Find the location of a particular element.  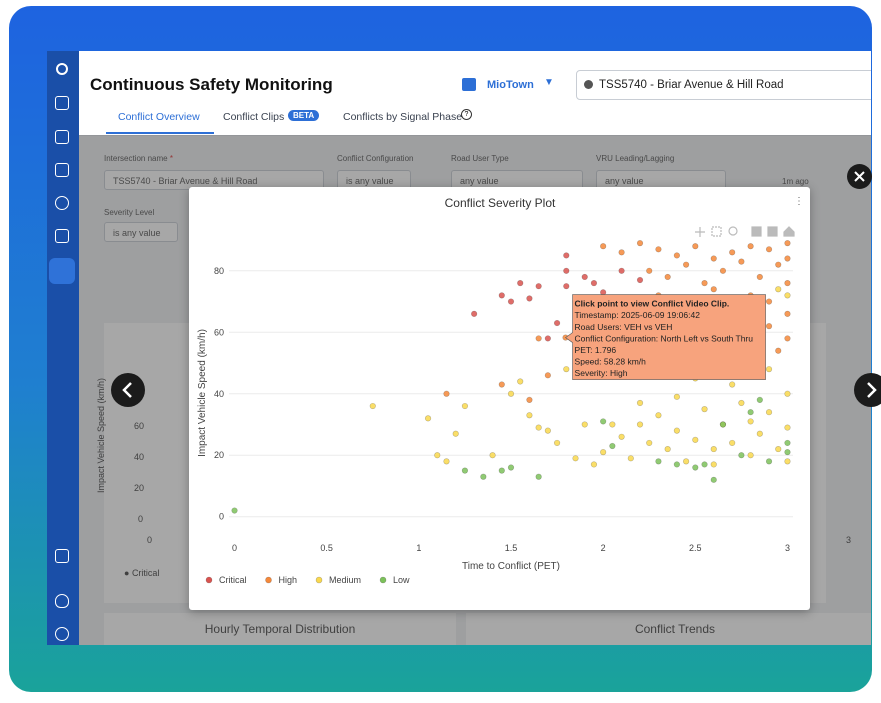

lasso is located at coordinates (733, 231).